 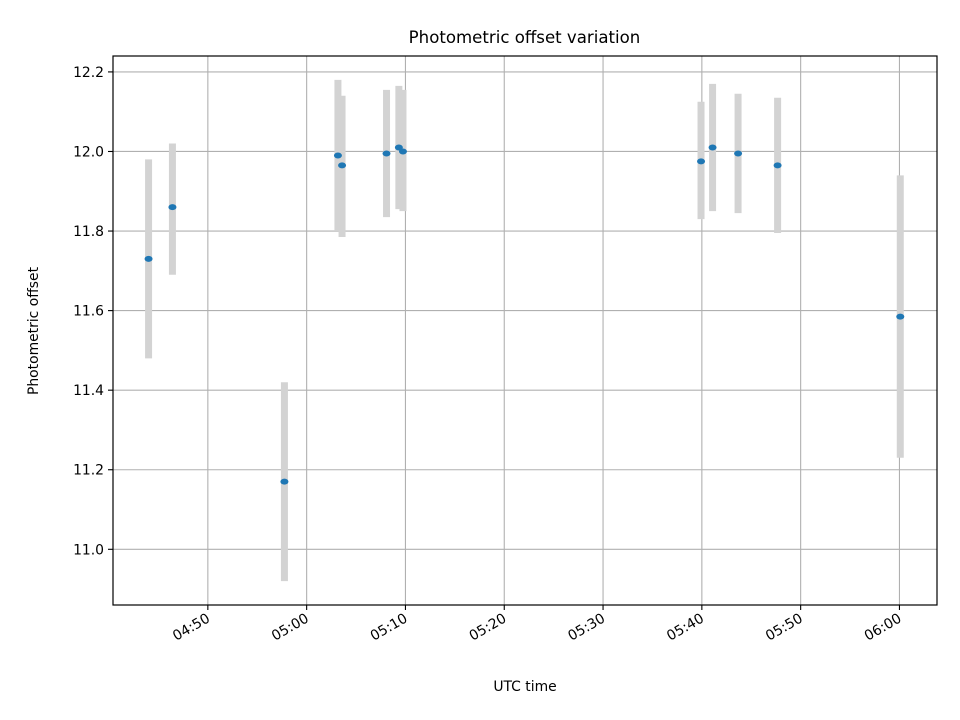 What do you see at coordinates (524, 687) in the screenshot?
I see `x-axis-label: UTC time` at bounding box center [524, 687].